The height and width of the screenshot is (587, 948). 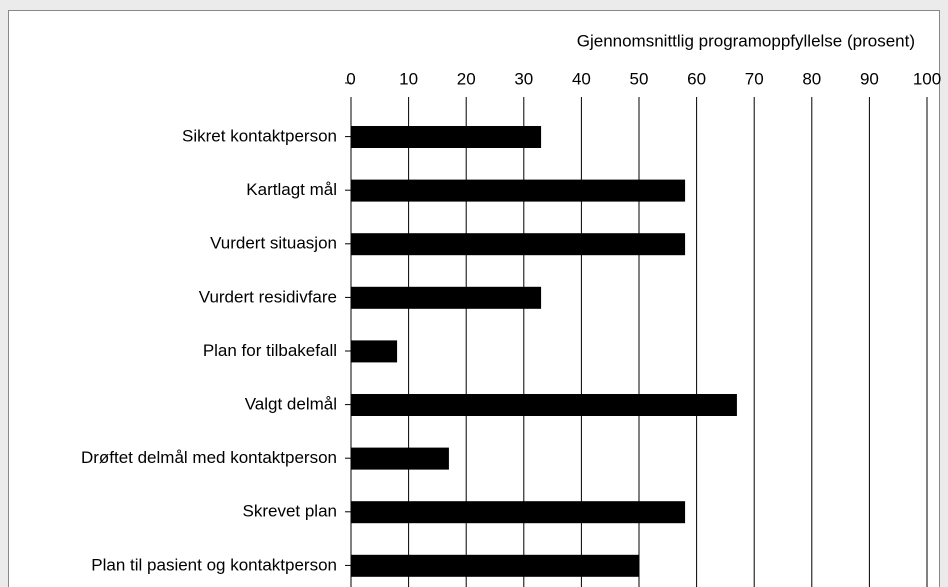 I want to click on y-tick-label: Sikret kontaktperson, so click(x=259, y=135).